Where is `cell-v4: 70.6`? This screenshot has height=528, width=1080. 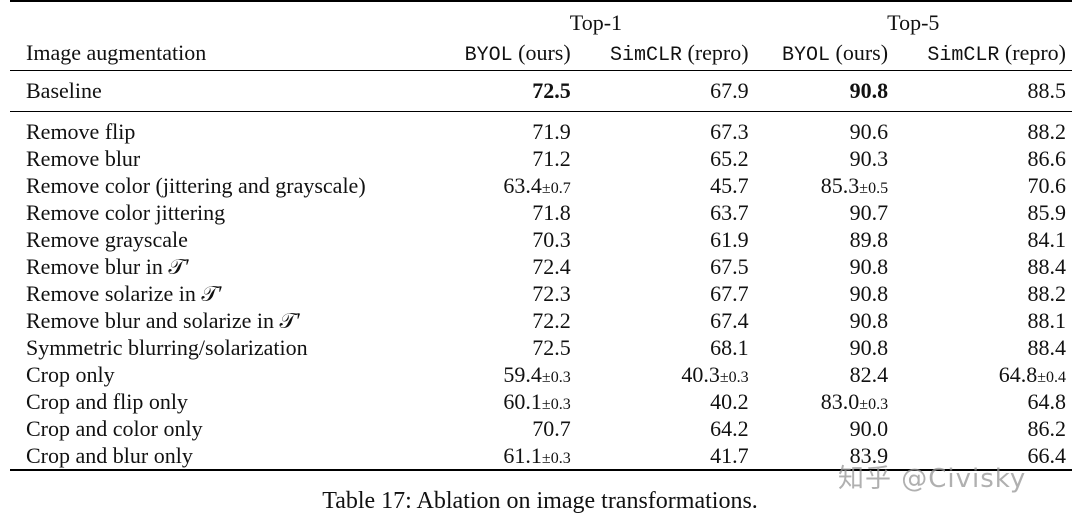
cell-v4: 70.6 is located at coordinates (983, 185).